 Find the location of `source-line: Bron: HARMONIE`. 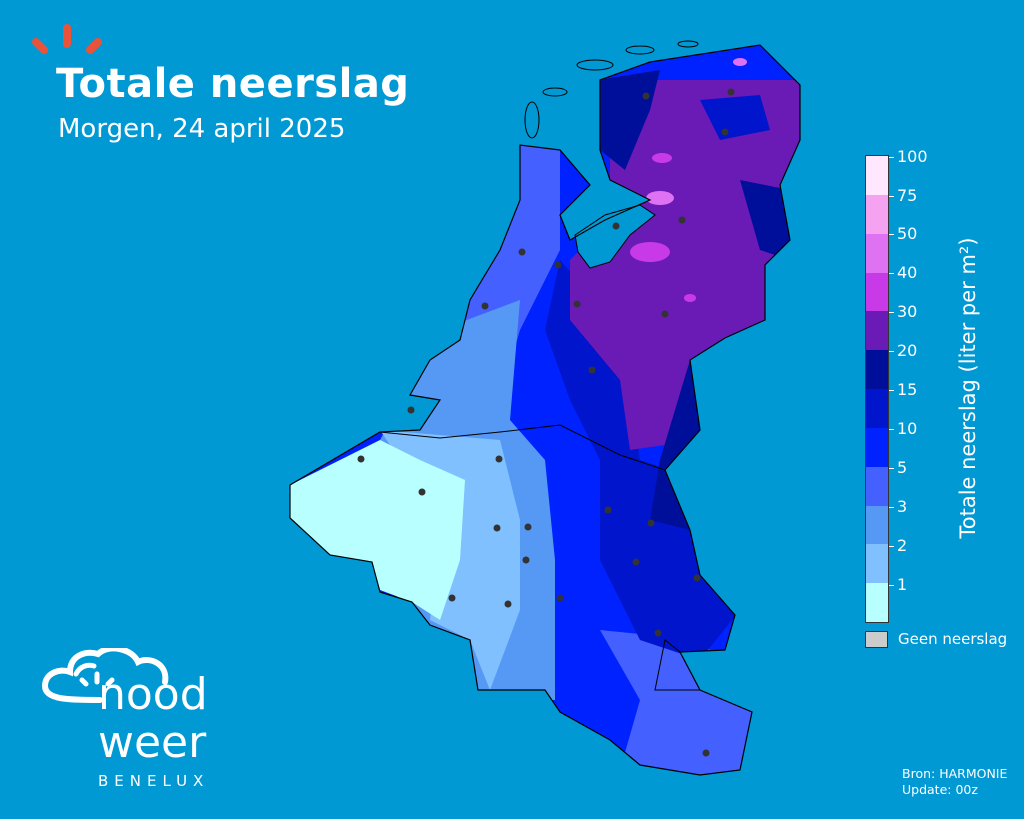

source-line: Bron: HARMONIE is located at coordinates (955, 773).